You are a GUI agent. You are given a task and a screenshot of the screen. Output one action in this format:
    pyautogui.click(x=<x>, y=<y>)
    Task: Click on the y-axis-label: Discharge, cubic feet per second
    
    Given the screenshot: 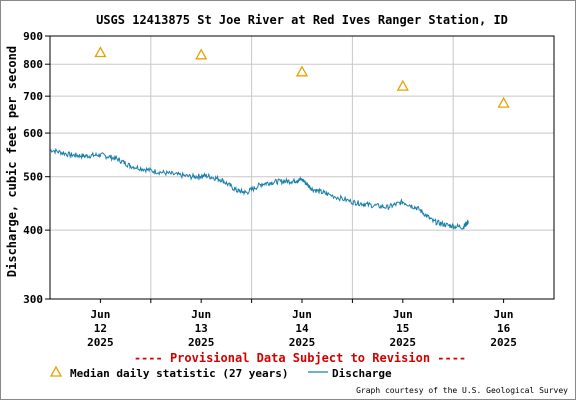 What is the action you would take?
    pyautogui.click(x=12, y=161)
    